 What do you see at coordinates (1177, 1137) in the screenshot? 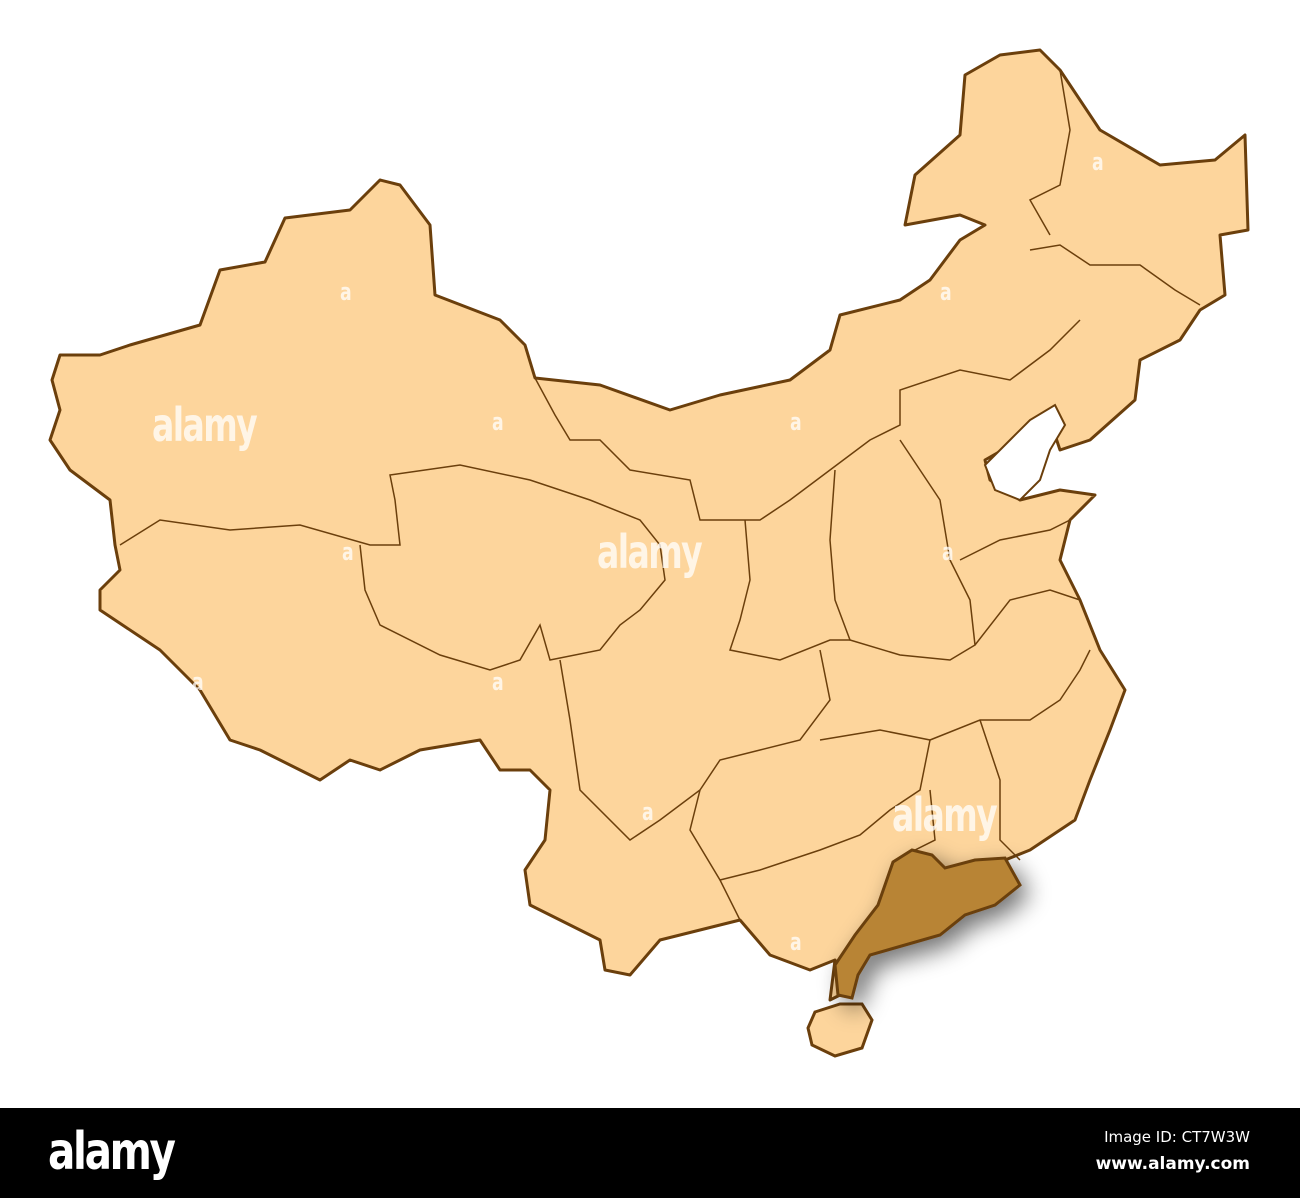
I see `image-id: Image ID: CT7W3W` at bounding box center [1177, 1137].